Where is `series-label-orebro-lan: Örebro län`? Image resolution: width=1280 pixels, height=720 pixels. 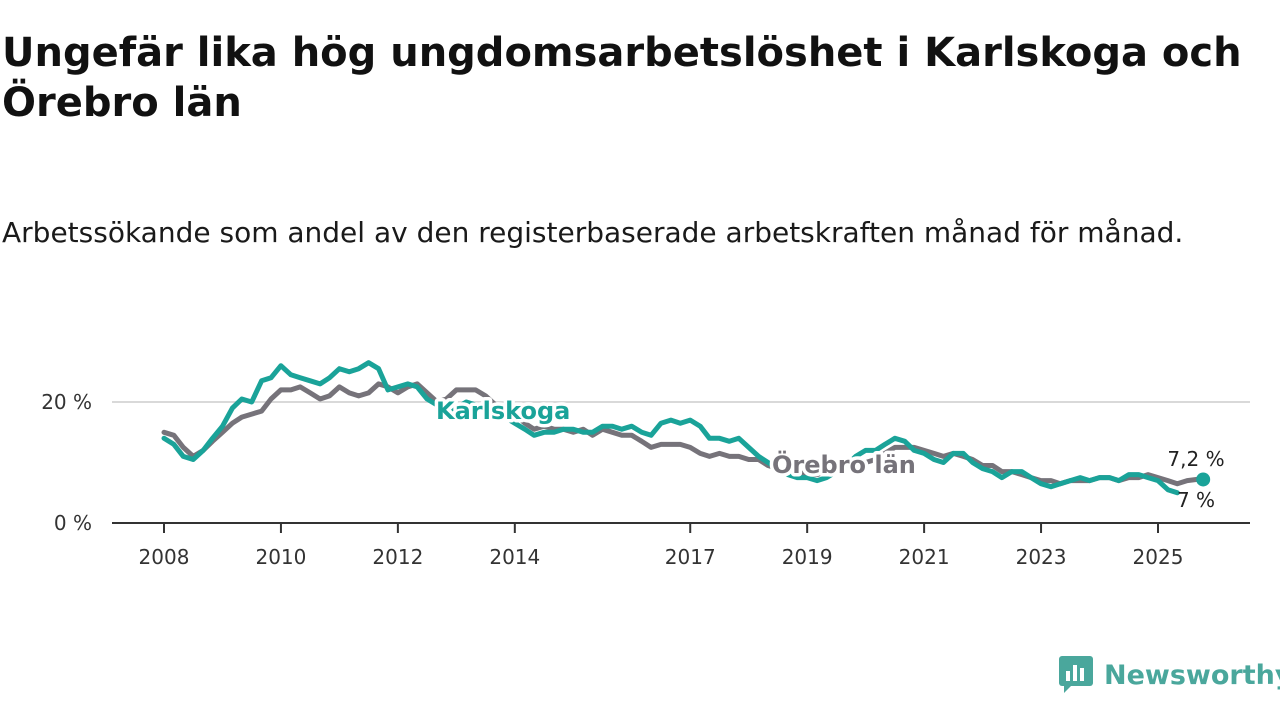
series-label-orebro-lan: Örebro län is located at coordinates (844, 464).